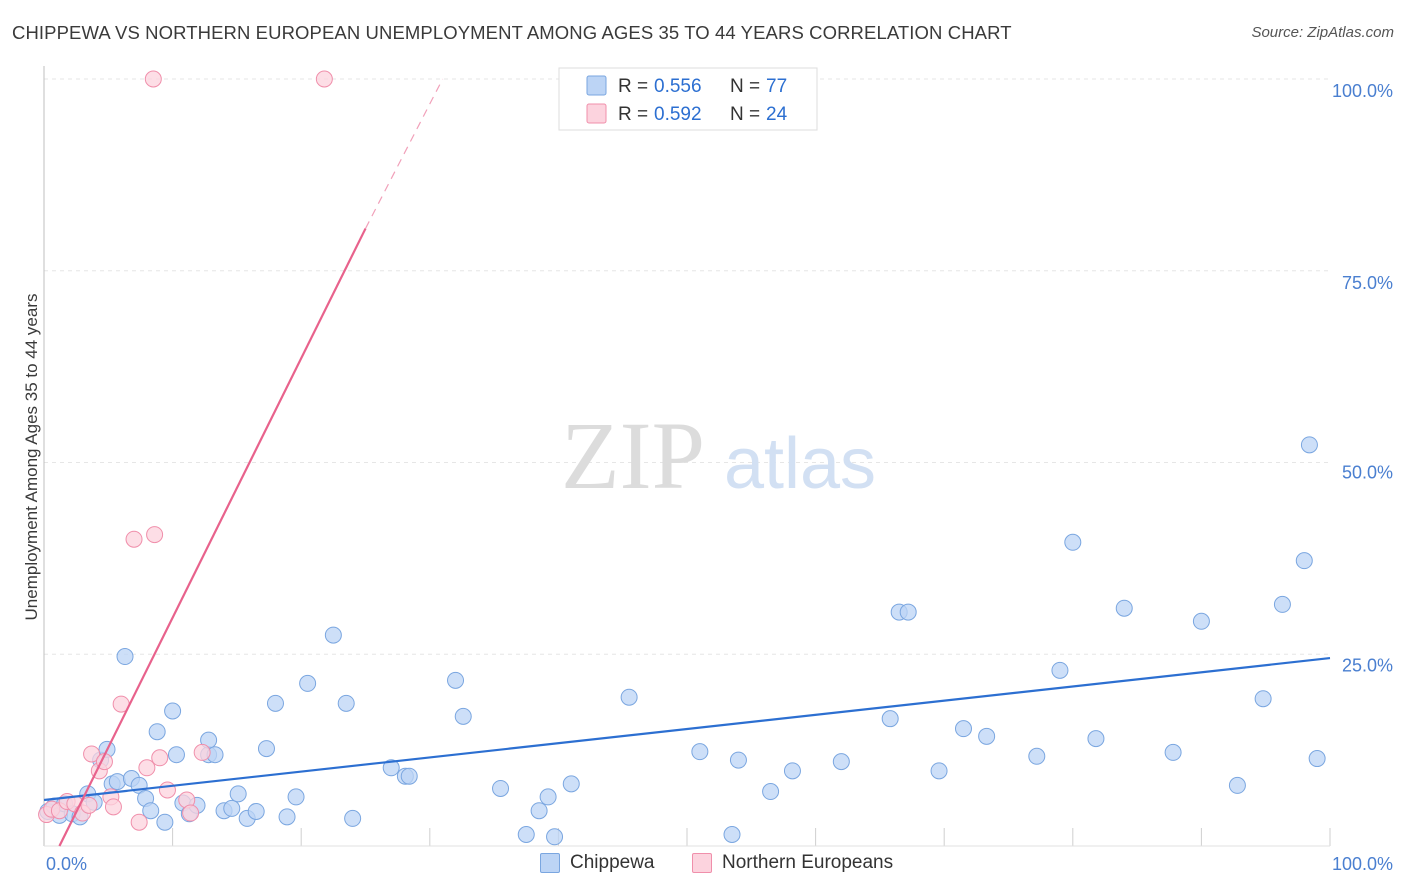 This screenshot has width=1406, height=892. I want to click on legend-r-value-1: 0.556, so click(678, 86).